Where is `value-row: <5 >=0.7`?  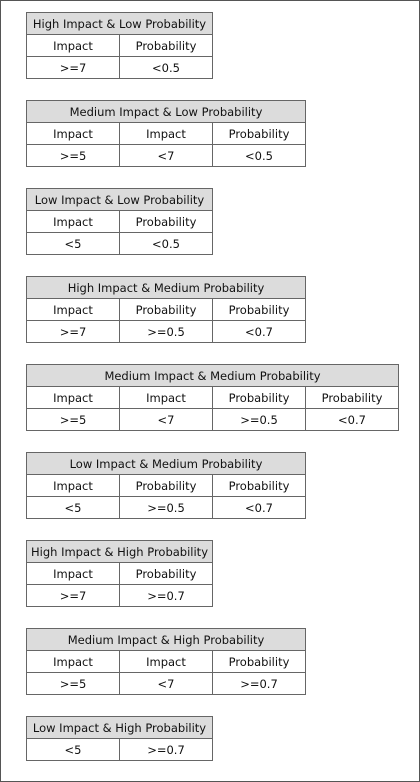 value-row: <5 >=0.7 is located at coordinates (119, 749).